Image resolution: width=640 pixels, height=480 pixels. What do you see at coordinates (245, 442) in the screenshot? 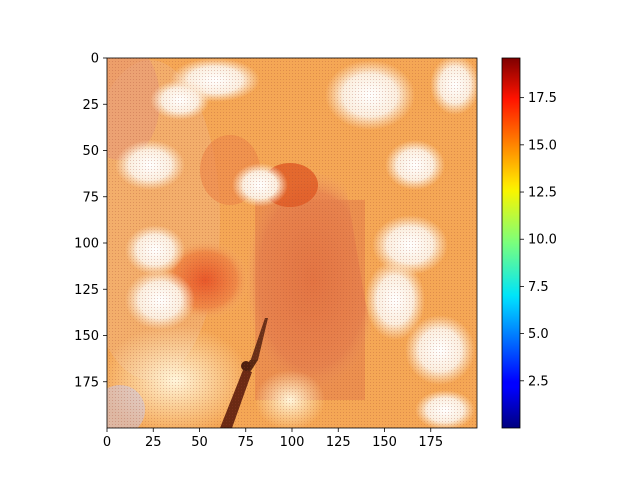
I see `x-tick-label: 75` at bounding box center [245, 442].